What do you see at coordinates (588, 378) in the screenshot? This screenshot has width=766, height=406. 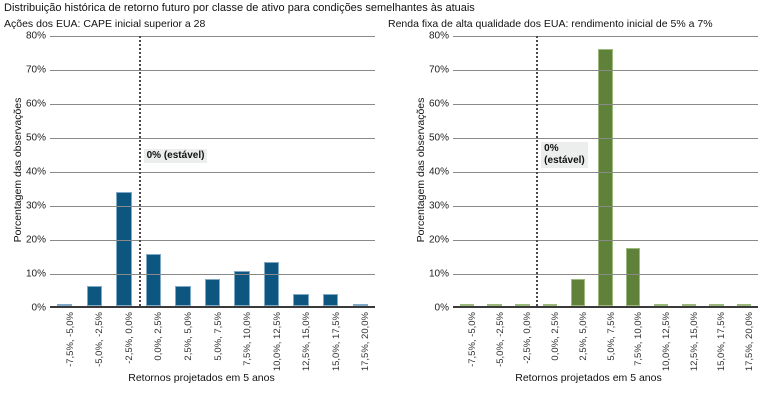 I see `x-axis-title-right: Retornos projetados em 5 anos` at bounding box center [588, 378].